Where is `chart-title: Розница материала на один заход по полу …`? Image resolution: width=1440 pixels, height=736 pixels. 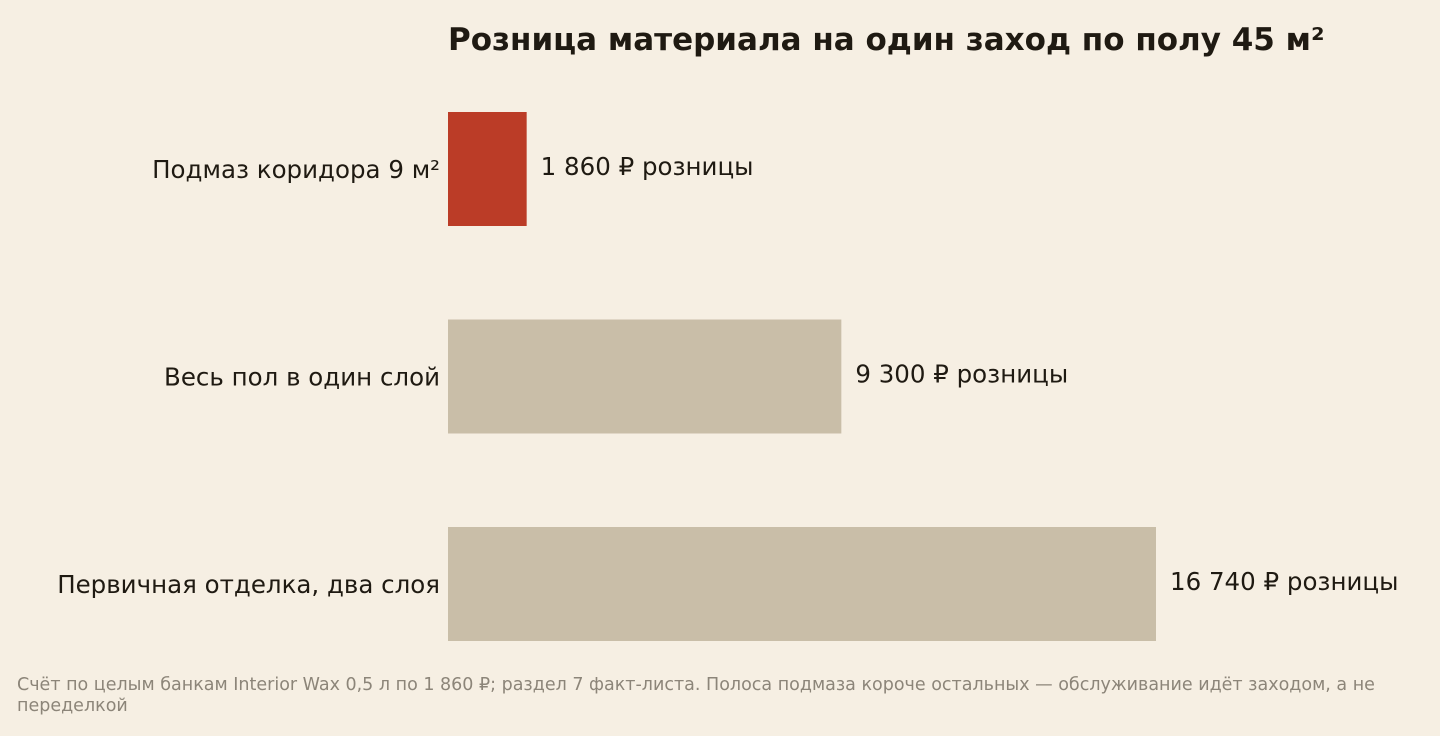
chart-title: Розница материала на один заход по полу … is located at coordinates (886, 40).